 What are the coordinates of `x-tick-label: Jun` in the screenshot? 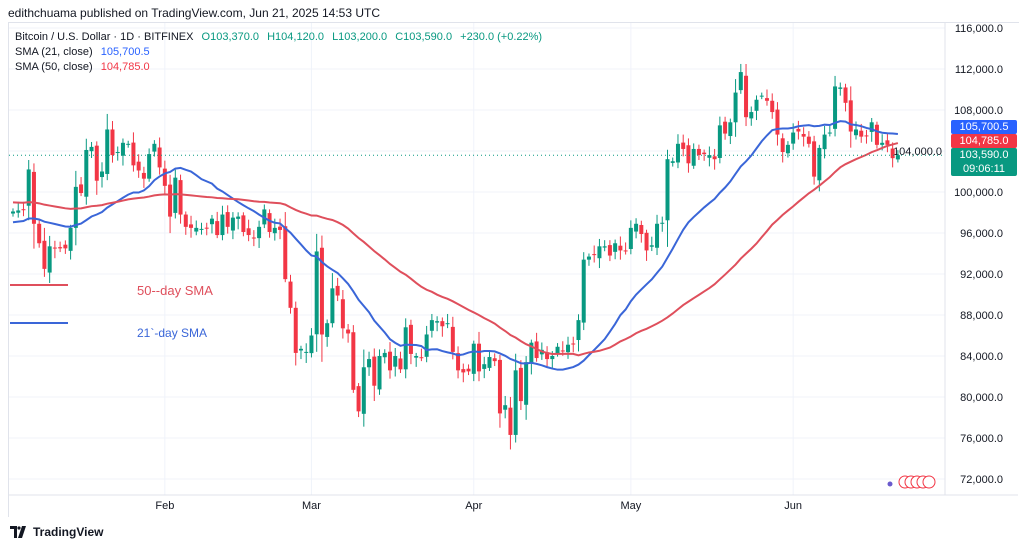 It's located at (793, 506).